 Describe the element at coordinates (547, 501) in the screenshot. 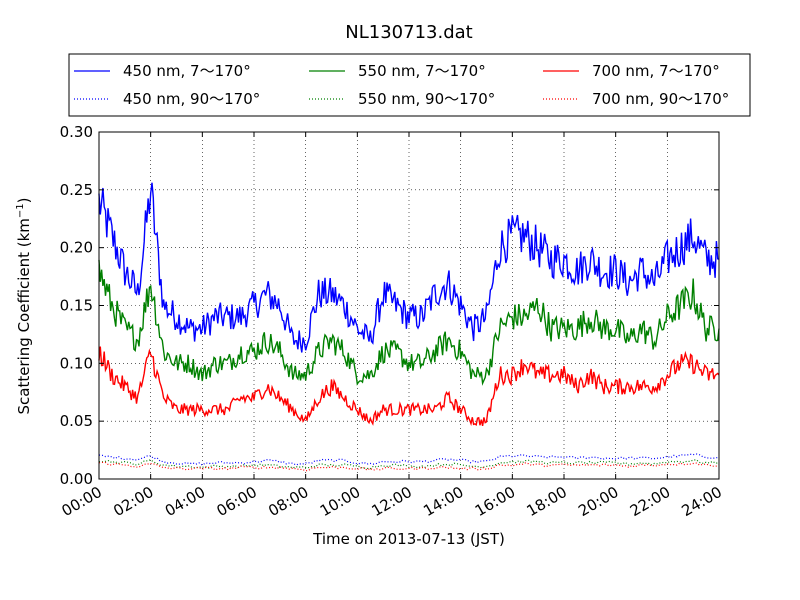

I see `x-tick-label: 18:00` at that location.